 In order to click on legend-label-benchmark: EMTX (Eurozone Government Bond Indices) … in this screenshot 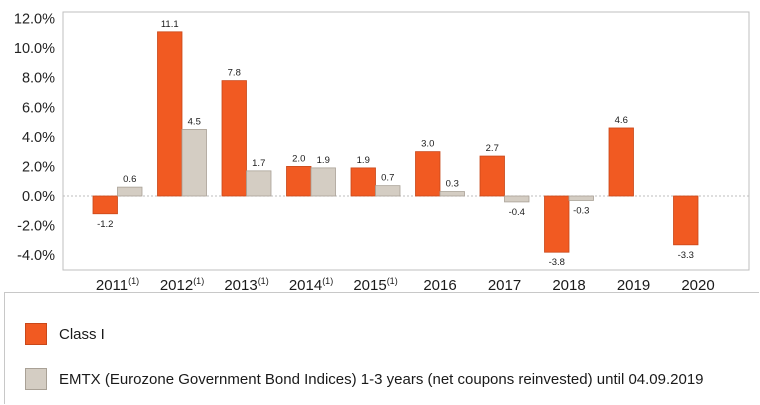, I will do `click(381, 379)`.